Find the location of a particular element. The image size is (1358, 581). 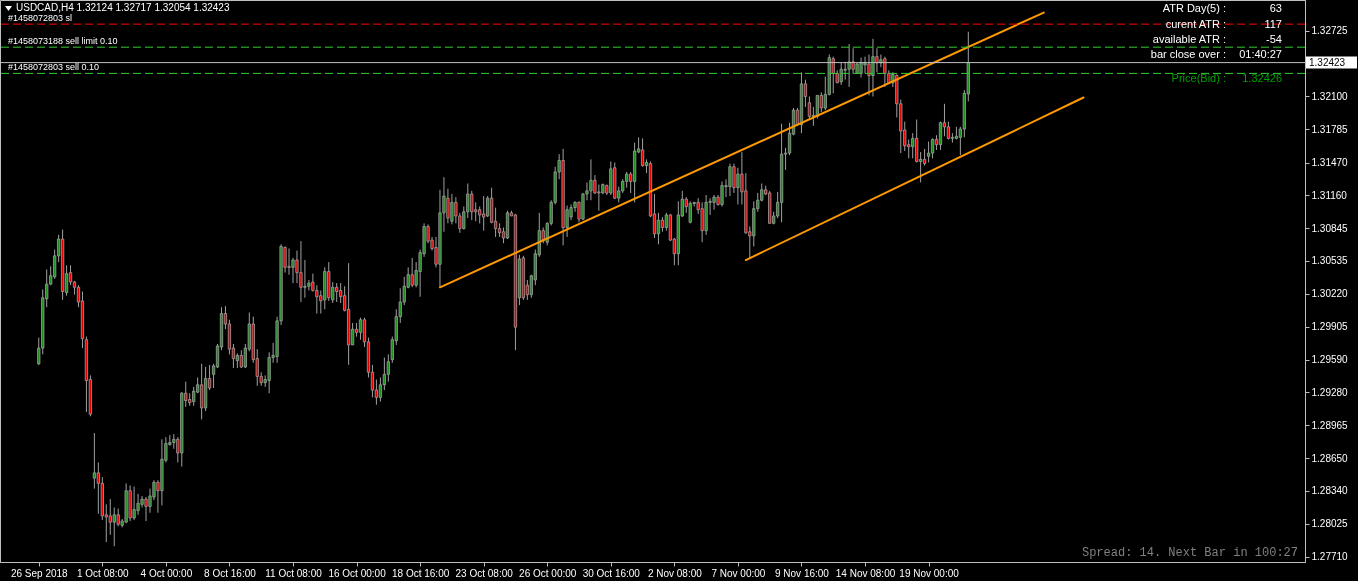

y-tick-label: 1.30535 is located at coordinates (1330, 261).